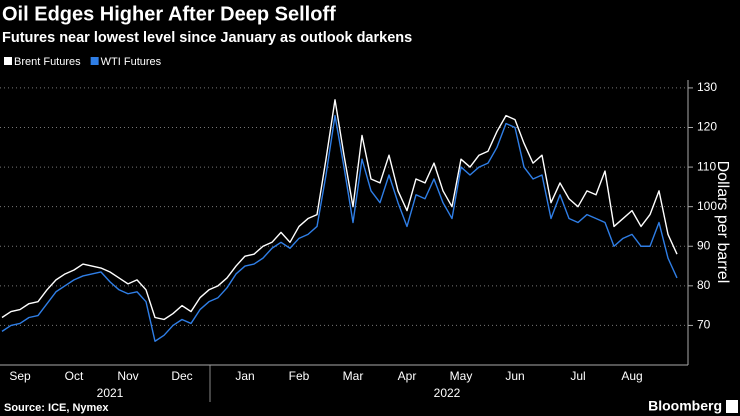 The width and height of the screenshot is (740, 416). Describe the element at coordinates (722, 222) in the screenshot. I see `y-axis-label: Dollars per barrel` at that location.